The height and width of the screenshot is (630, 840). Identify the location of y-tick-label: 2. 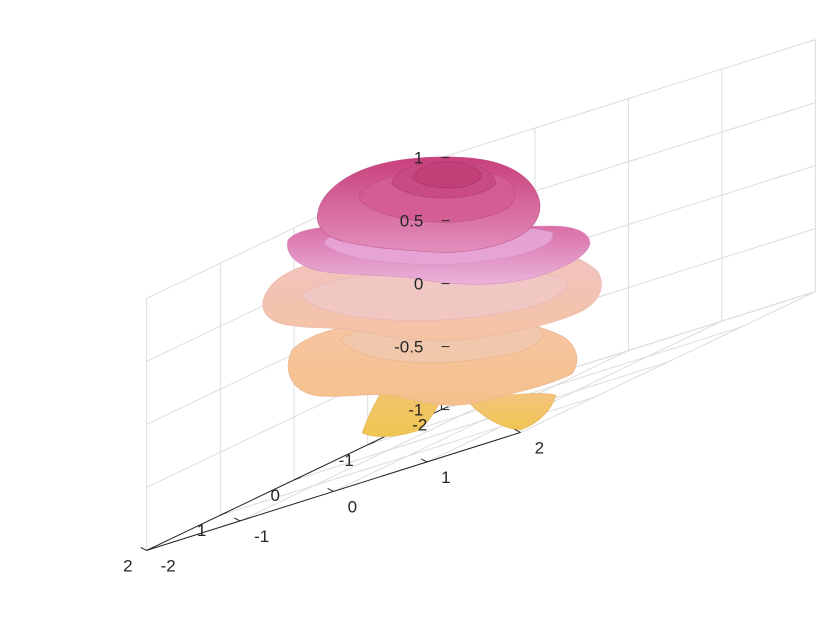
(539, 447).